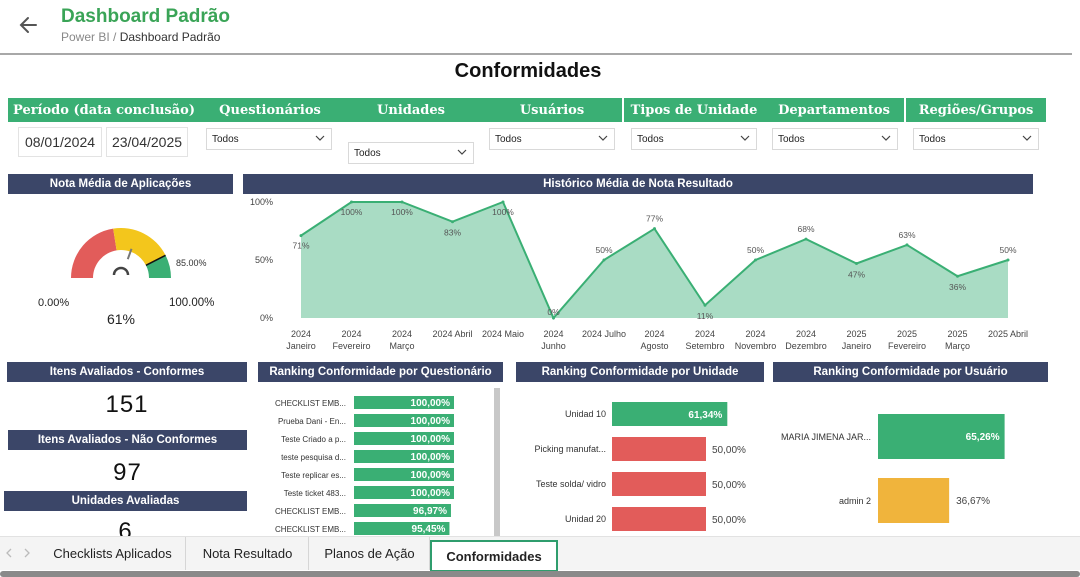 This screenshot has height=577, width=1080. What do you see at coordinates (94, 253) in the screenshot?
I see `gauge-red-segment` at bounding box center [94, 253].